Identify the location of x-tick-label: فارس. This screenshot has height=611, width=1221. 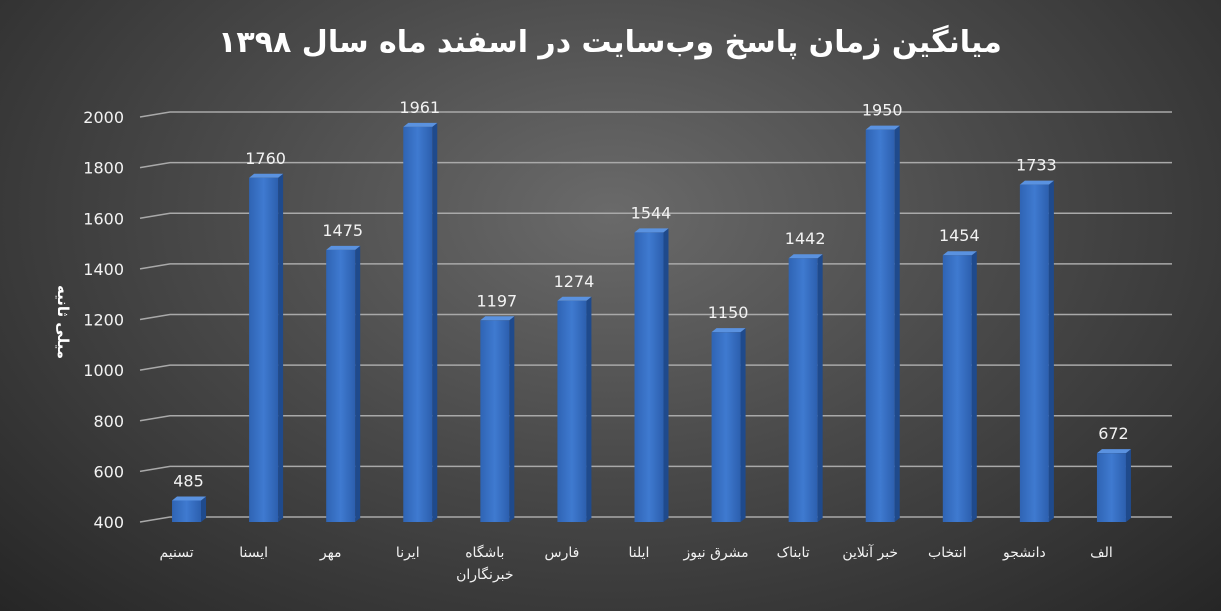
(562, 553).